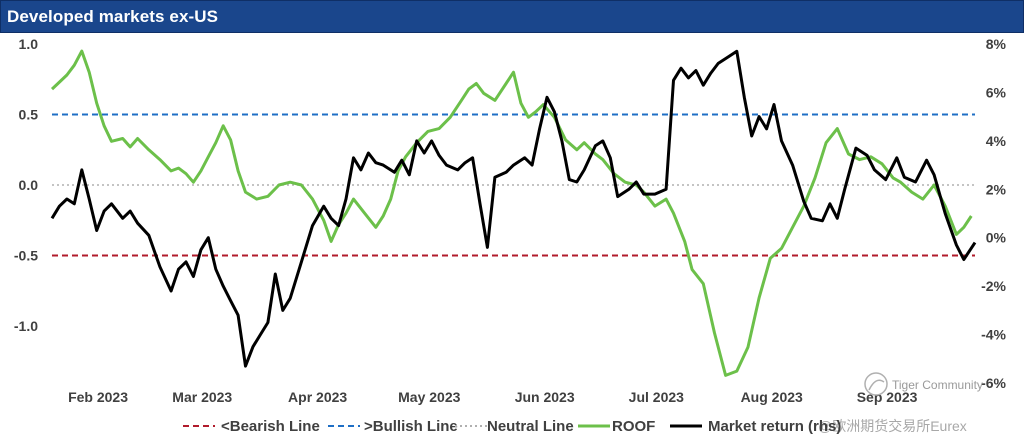 The image size is (1024, 446). Describe the element at coordinates (202, 397) in the screenshot. I see `x-tick-label: Mar 2023` at that location.